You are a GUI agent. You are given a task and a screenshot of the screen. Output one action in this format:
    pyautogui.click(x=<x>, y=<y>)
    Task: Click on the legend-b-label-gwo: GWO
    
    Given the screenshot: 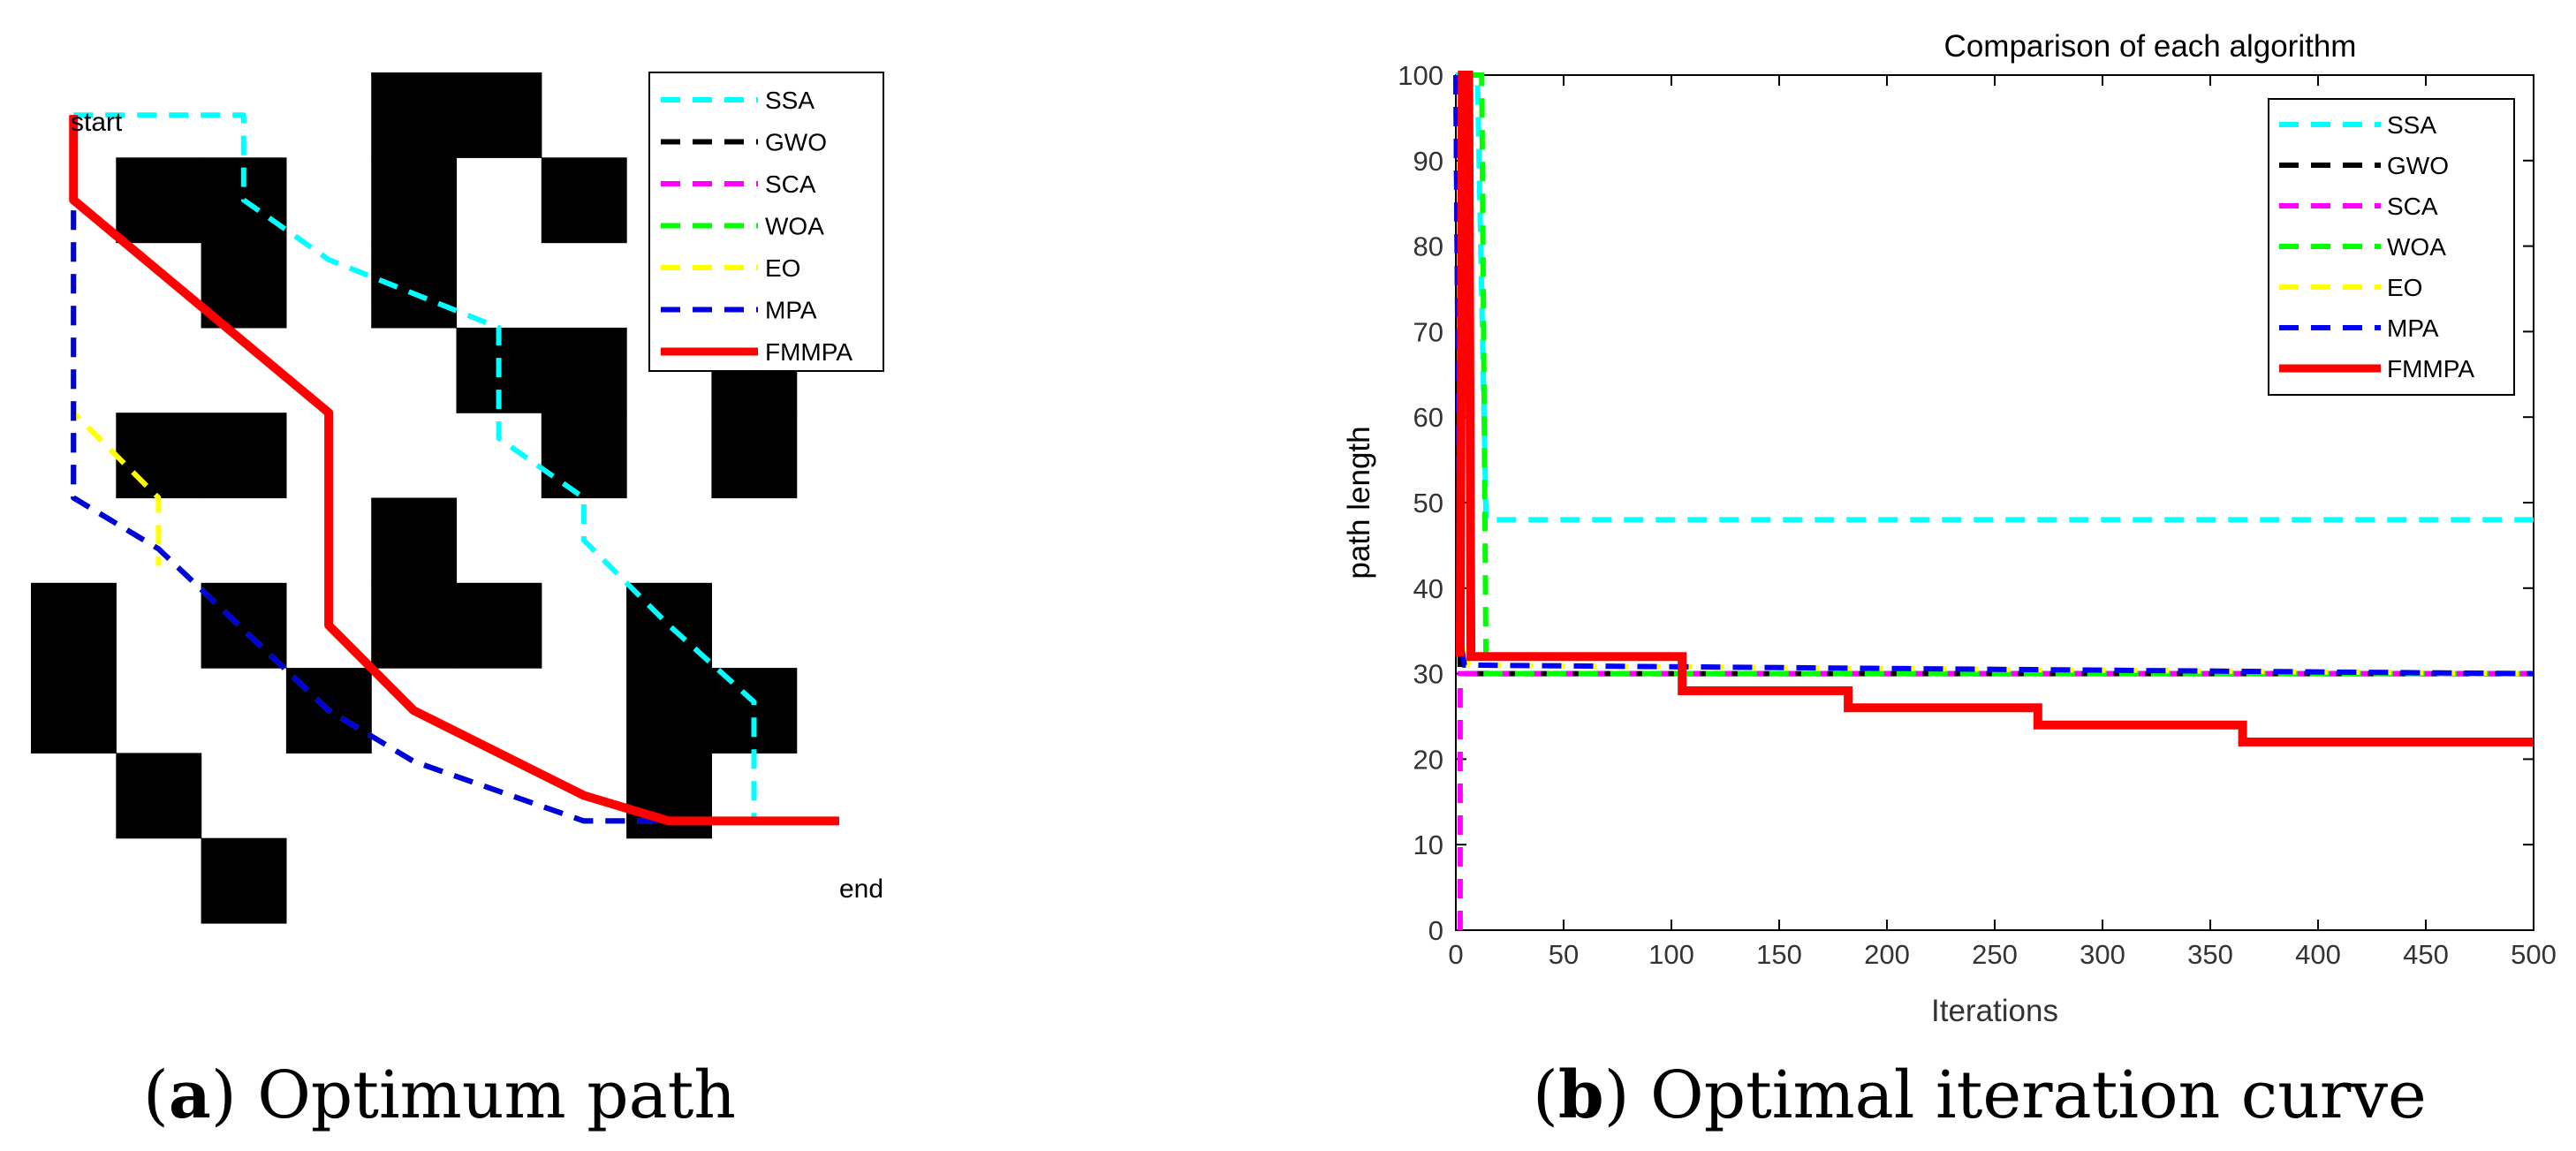 What is the action you would take?
    pyautogui.click(x=2418, y=165)
    